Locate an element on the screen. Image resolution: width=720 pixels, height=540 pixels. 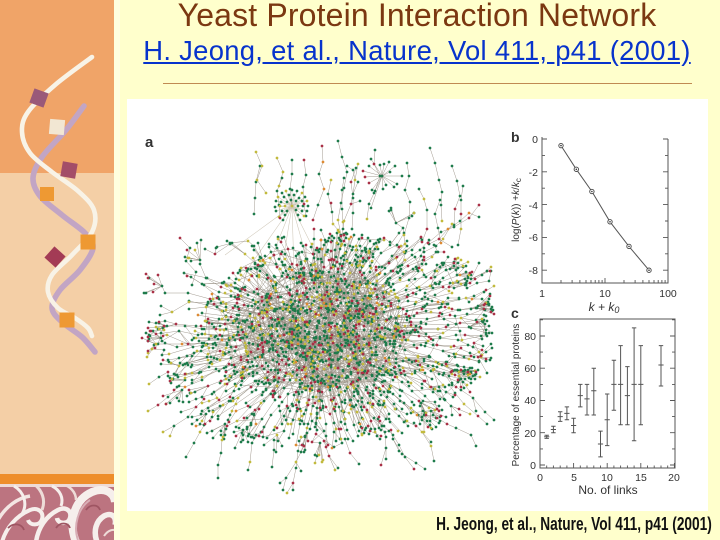
svg-text: k + k0 is located at coordinates (604, 307).